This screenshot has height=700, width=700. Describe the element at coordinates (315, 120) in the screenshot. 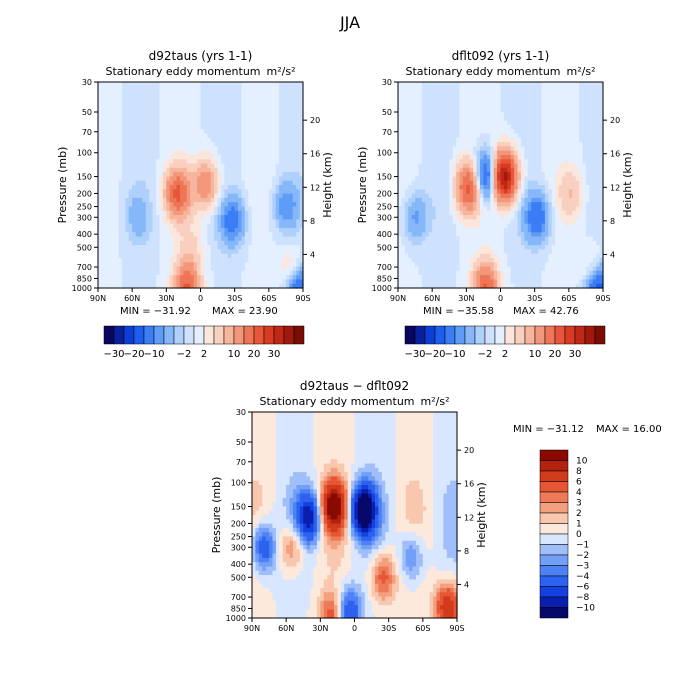

I see `y-right-tick-label: 20` at that location.